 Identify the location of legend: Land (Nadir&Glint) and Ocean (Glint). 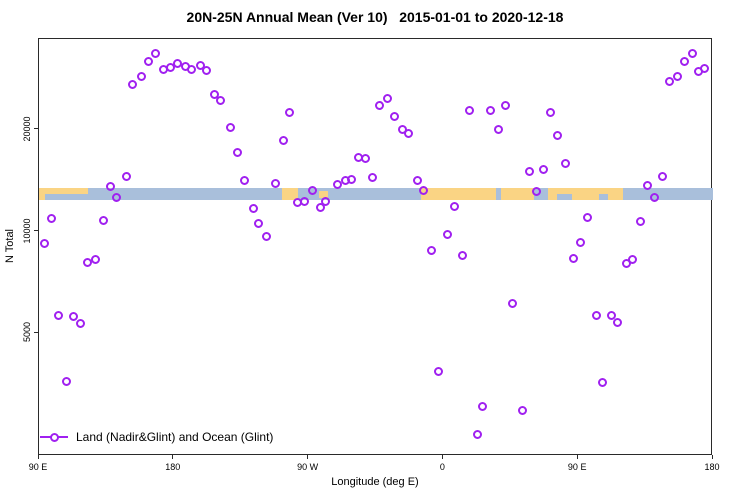
(156, 437).